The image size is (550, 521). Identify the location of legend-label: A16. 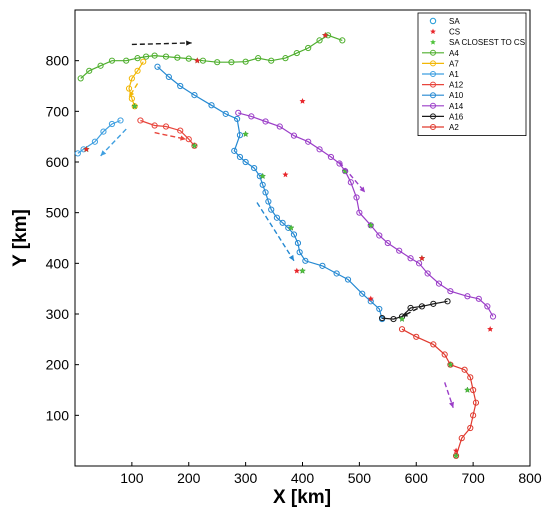
(456, 116).